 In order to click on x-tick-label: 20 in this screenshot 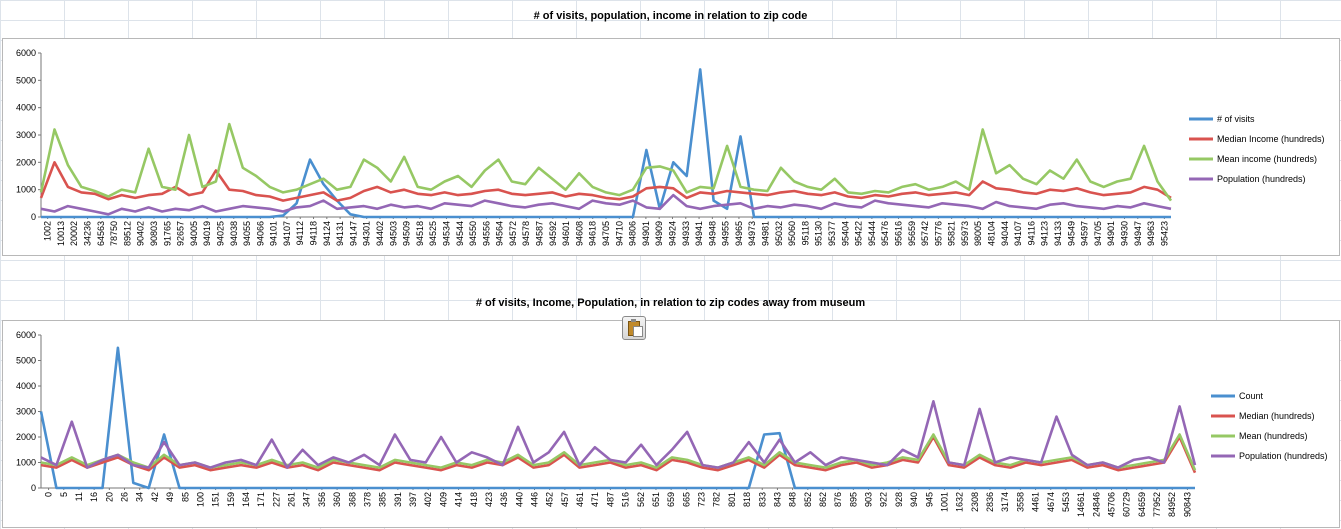, I will do `click(109, 497)`.